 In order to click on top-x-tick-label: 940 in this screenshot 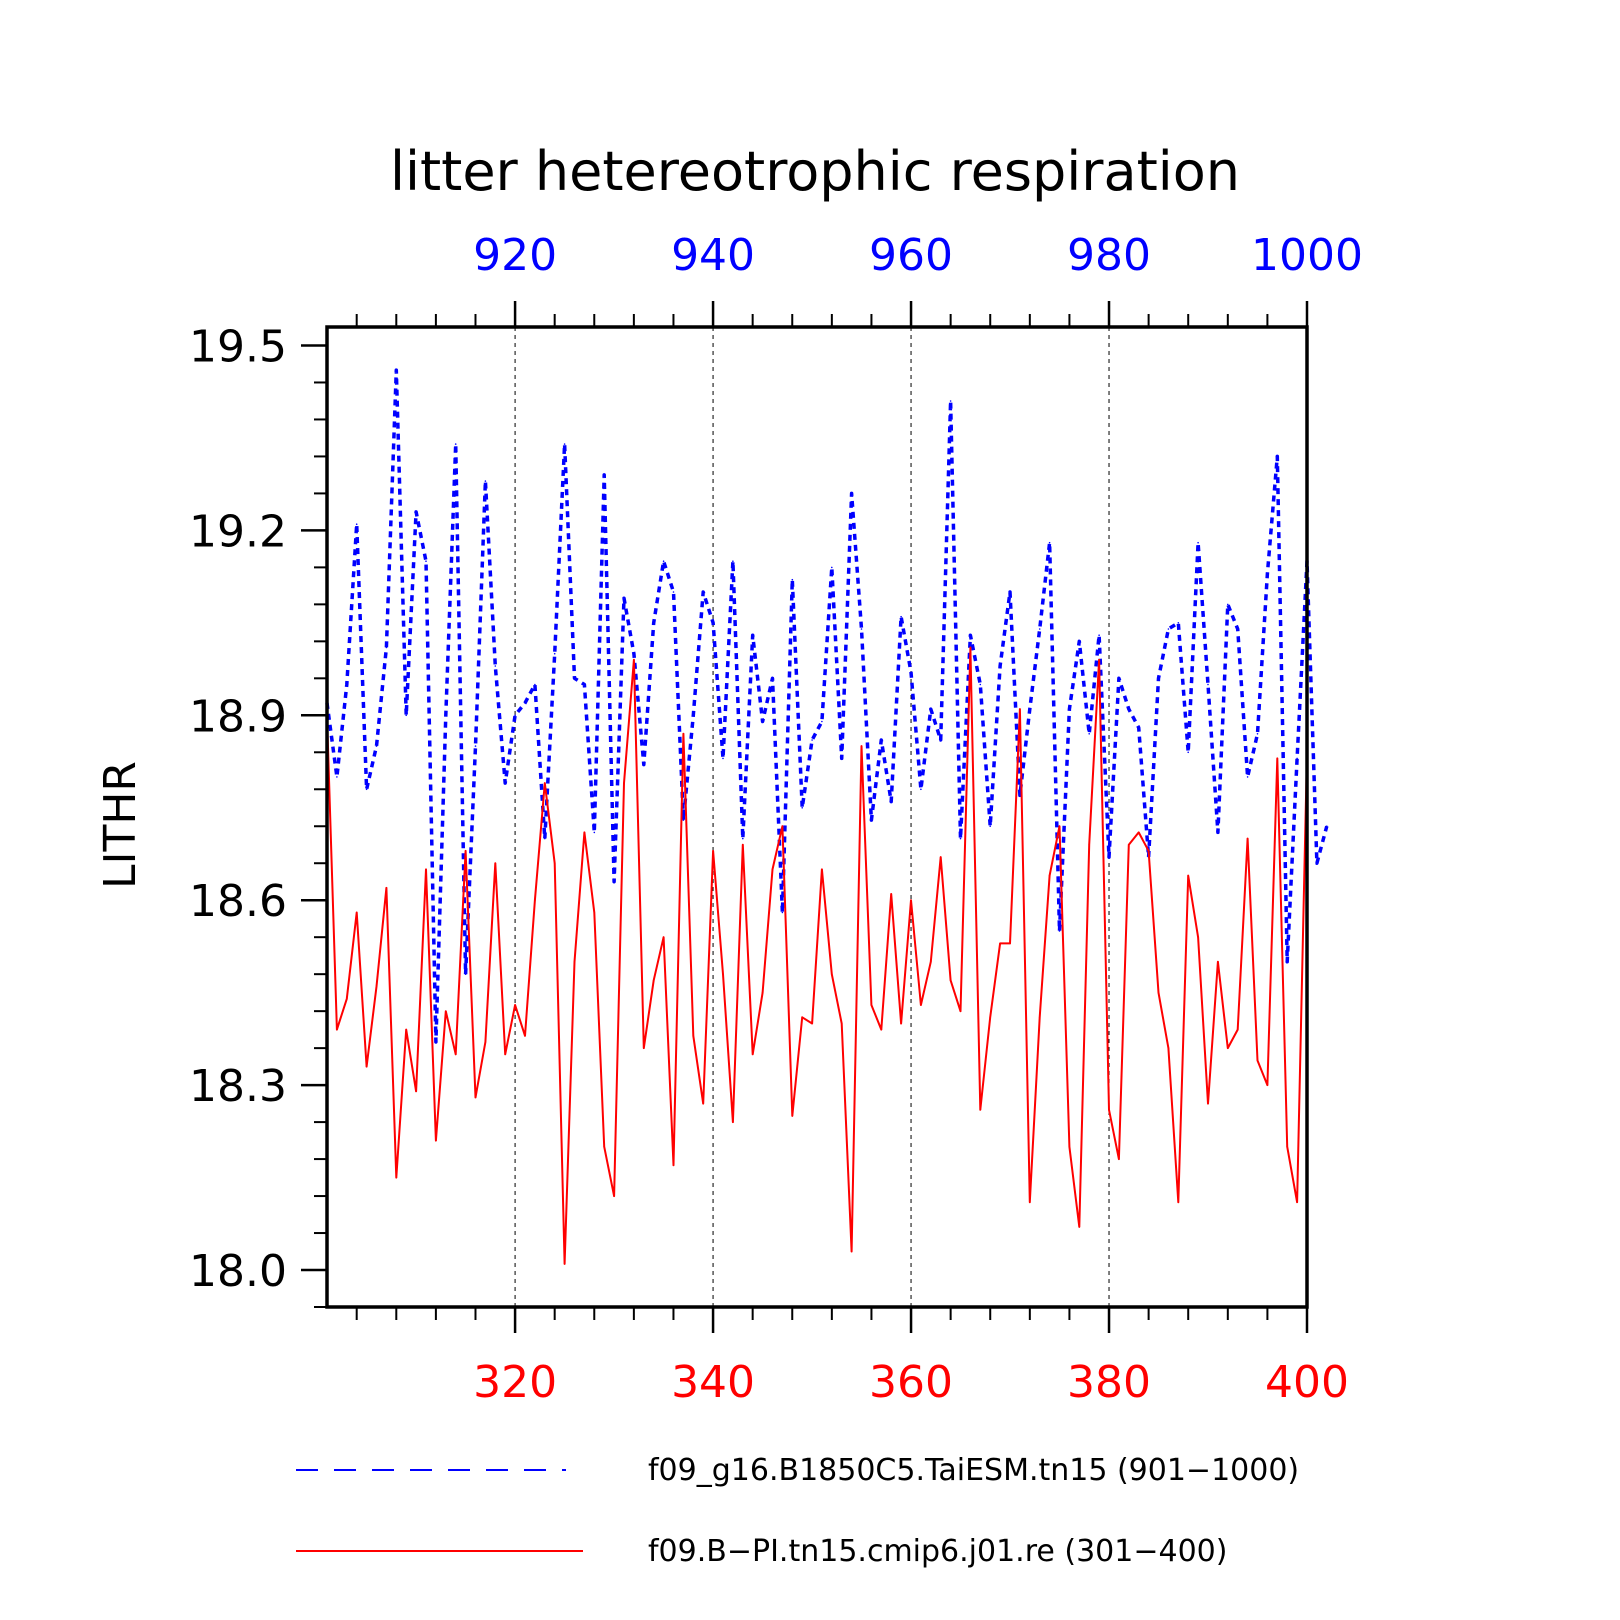, I will do `click(713, 255)`.